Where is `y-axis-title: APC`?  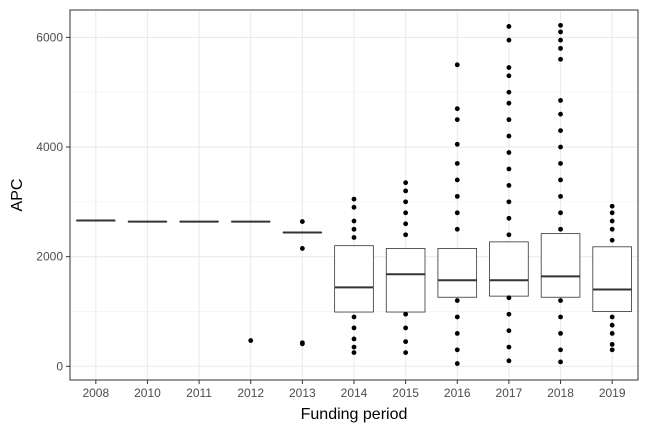 y-axis-title: APC is located at coordinates (17, 195).